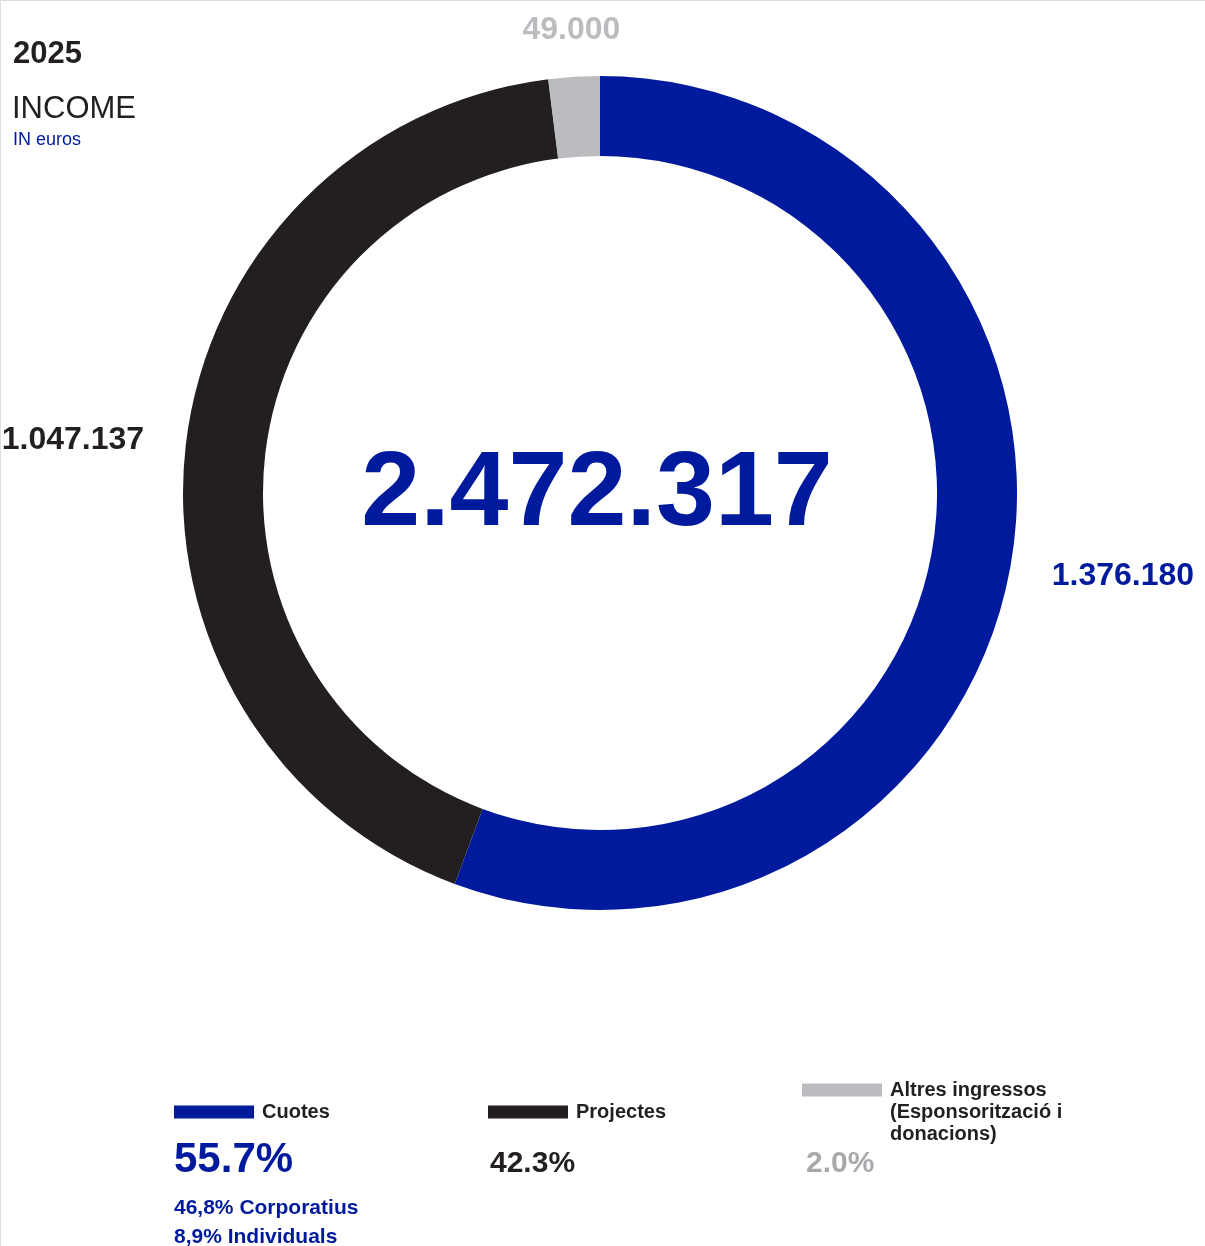 Image resolution: width=1205 pixels, height=1246 pixels. I want to click on legend-label: Projectes, so click(621, 1111).